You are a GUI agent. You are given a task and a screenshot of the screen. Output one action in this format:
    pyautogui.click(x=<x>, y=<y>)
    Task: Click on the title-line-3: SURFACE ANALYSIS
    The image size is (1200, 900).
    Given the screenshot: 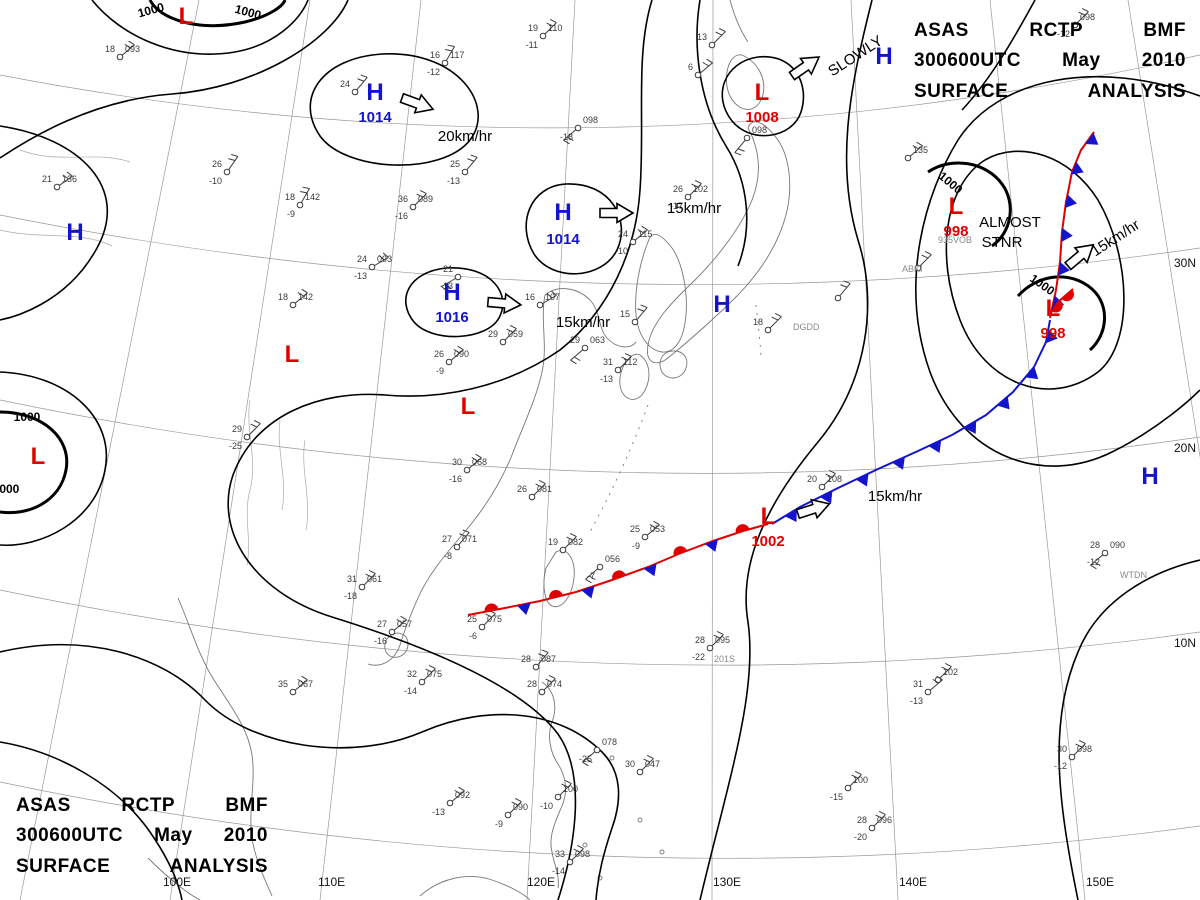 What is the action you would take?
    pyautogui.click(x=1050, y=91)
    